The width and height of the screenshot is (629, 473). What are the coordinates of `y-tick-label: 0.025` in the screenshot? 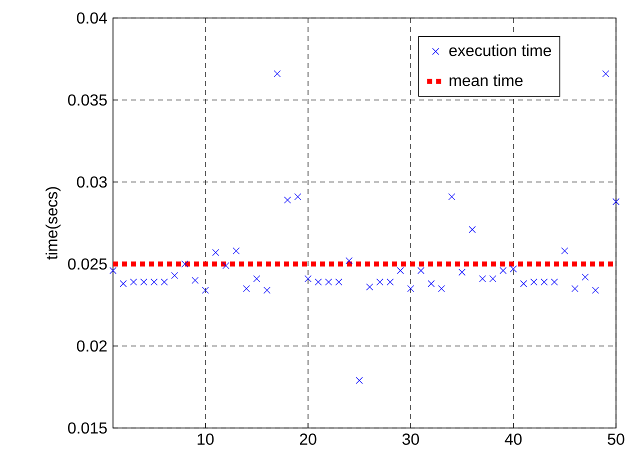 It's located at (87, 264).